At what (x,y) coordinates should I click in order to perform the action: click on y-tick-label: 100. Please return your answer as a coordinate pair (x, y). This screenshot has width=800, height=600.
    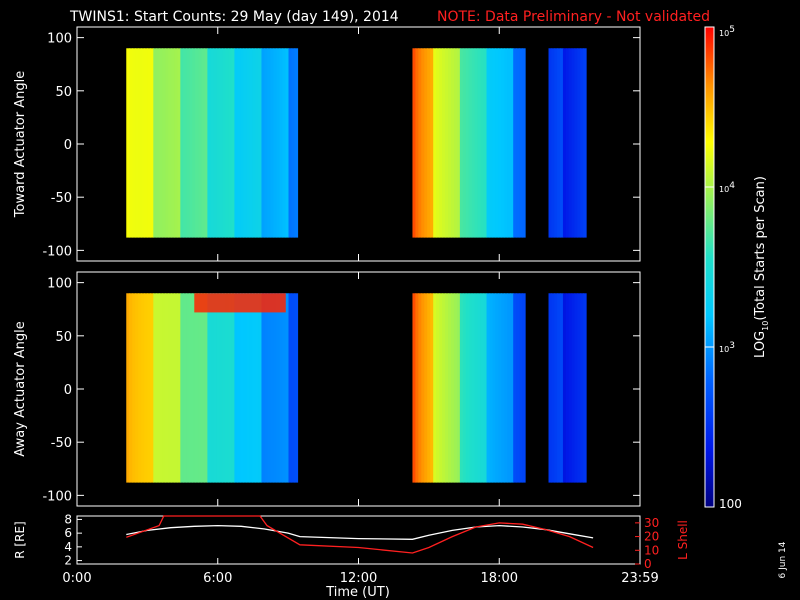
    Looking at the image, I should click on (59, 284).